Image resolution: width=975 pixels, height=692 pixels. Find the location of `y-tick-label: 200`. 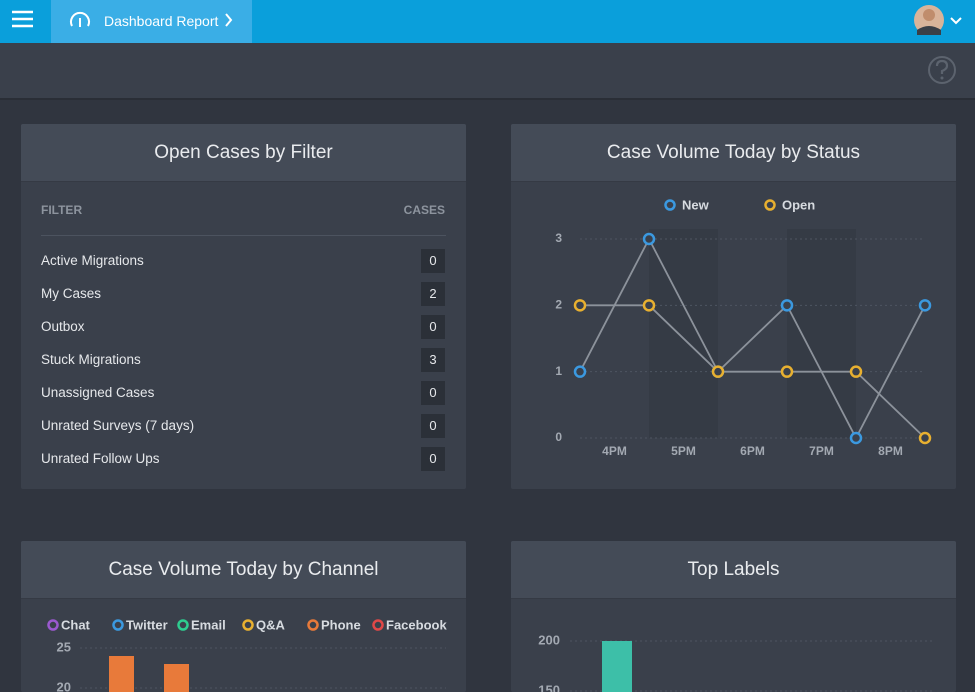

y-tick-label: 200 is located at coordinates (549, 639).